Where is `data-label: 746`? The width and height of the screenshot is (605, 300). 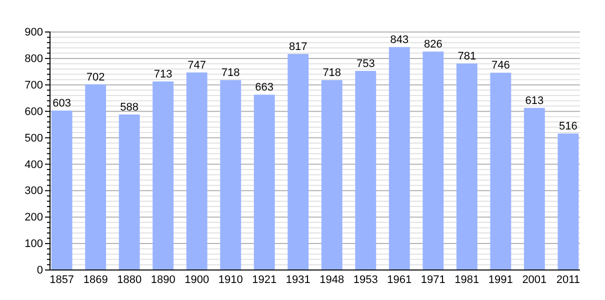
data-label: 746 is located at coordinates (500, 66).